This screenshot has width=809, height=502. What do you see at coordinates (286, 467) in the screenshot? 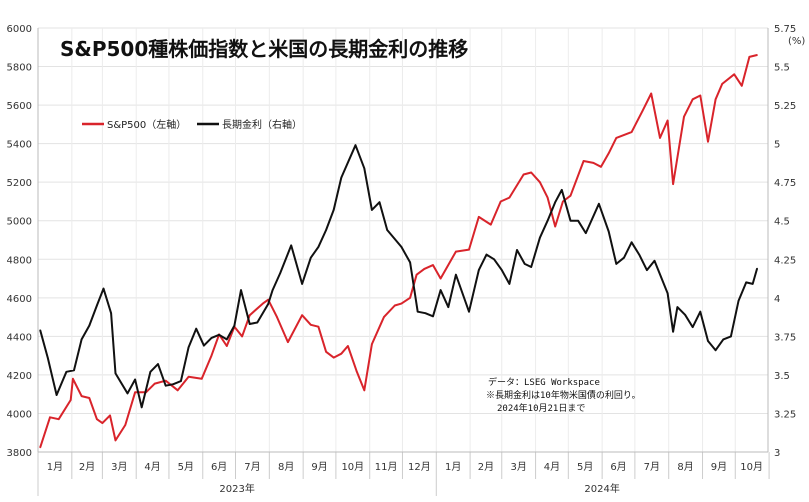
I see `month-label: 8月` at bounding box center [286, 467].